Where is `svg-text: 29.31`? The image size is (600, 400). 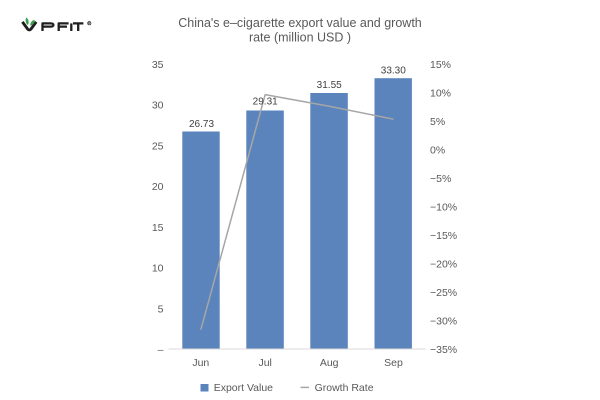 svg-text: 29.31 is located at coordinates (265, 102).